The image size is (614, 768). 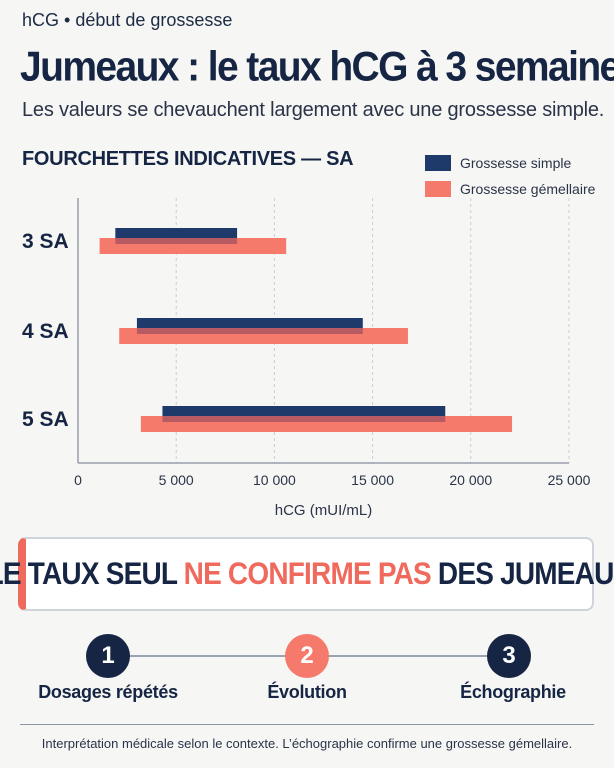 I want to click on page-title: Jumeaux : le taux hCG à 3 semaines, so click(x=317, y=67).